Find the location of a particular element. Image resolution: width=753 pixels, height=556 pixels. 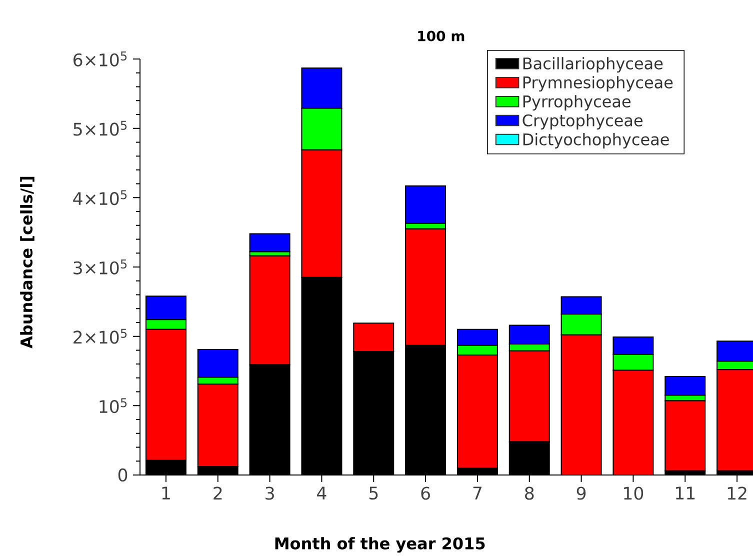

x-tick-label: 8 is located at coordinates (529, 493).